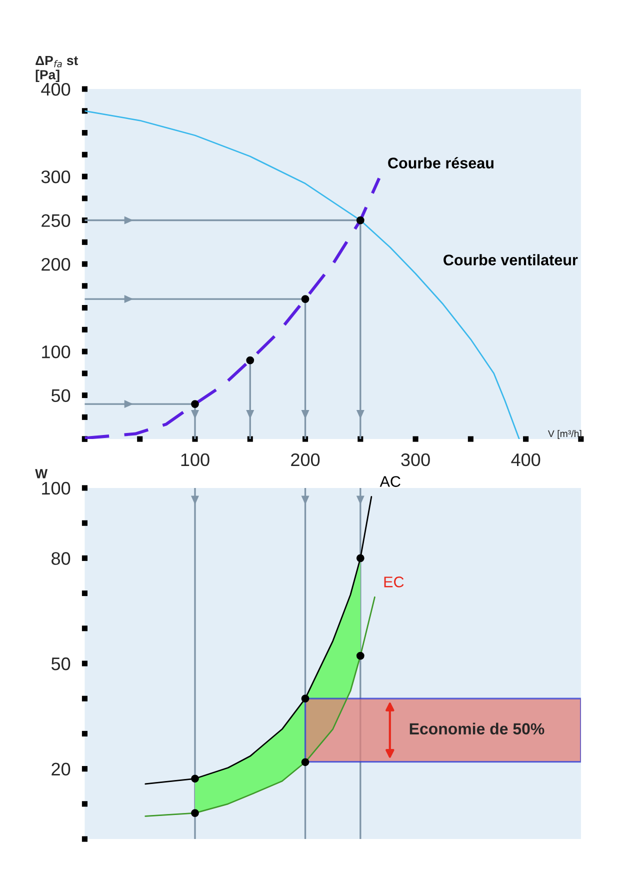 Image resolution: width=637 pixels, height=877 pixels. Describe the element at coordinates (41, 473) in the screenshot. I see `y-axis-title: W` at that location.